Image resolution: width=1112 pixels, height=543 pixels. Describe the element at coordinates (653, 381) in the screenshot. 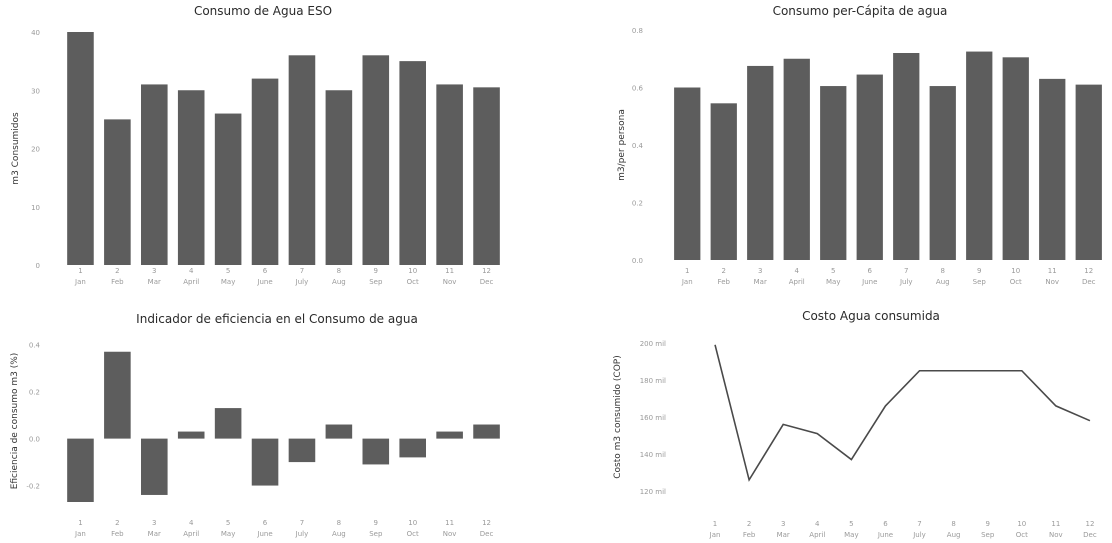

I see `y-tick-label-costo: 180 mil` at that location.